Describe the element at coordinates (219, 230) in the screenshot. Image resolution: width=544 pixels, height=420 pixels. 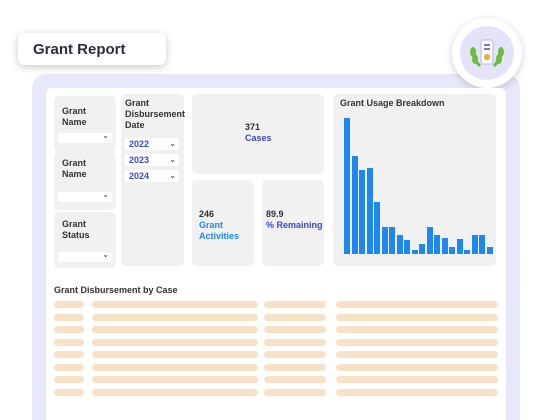
I see `activities-label: Grant Activities` at that location.